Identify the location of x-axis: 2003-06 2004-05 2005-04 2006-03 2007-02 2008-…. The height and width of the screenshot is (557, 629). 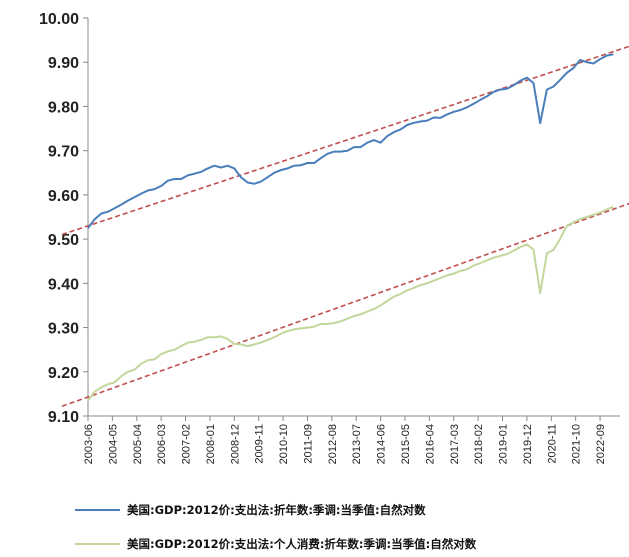
(351, 440).